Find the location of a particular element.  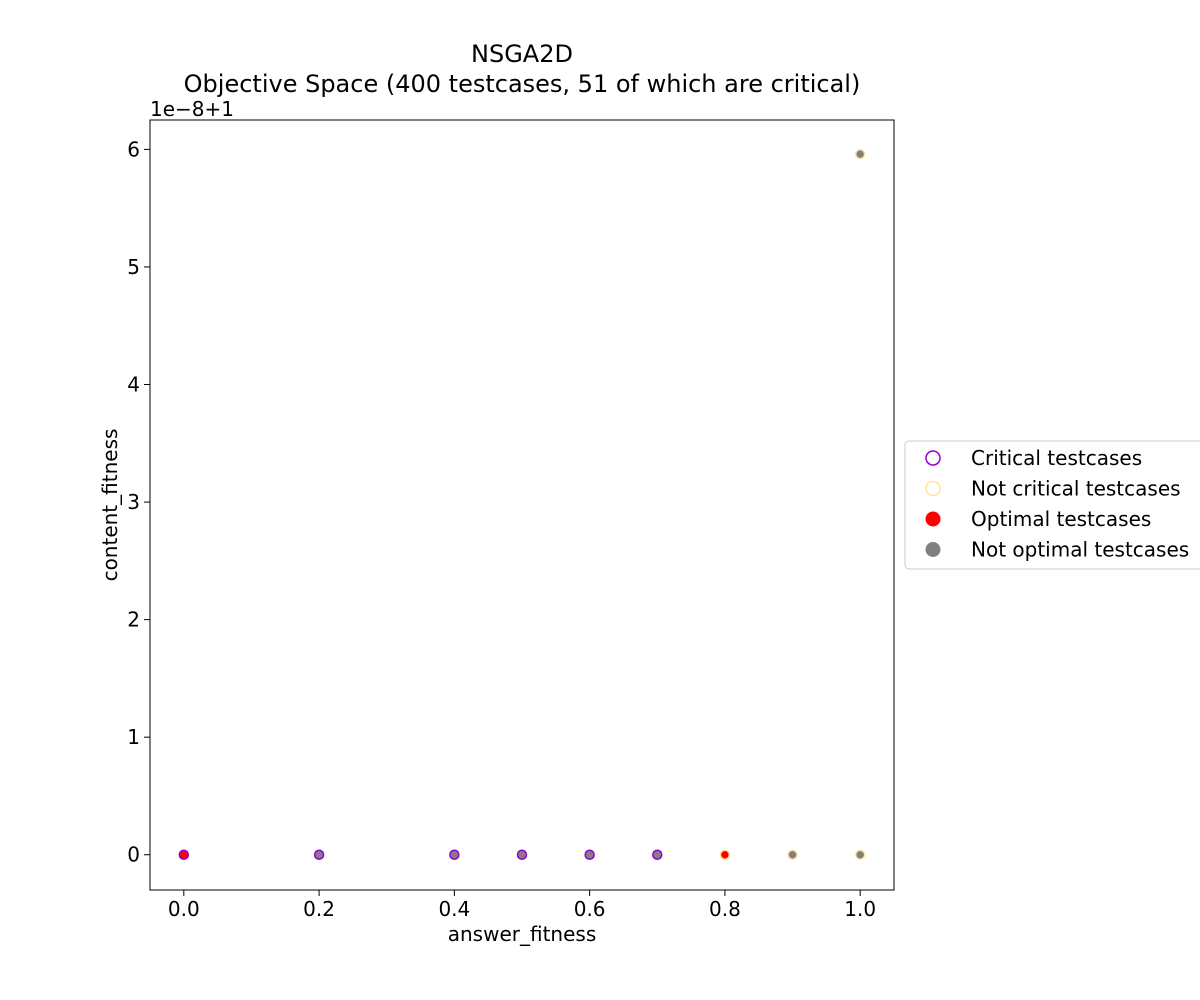

legend-frame is located at coordinates (1052, 505).